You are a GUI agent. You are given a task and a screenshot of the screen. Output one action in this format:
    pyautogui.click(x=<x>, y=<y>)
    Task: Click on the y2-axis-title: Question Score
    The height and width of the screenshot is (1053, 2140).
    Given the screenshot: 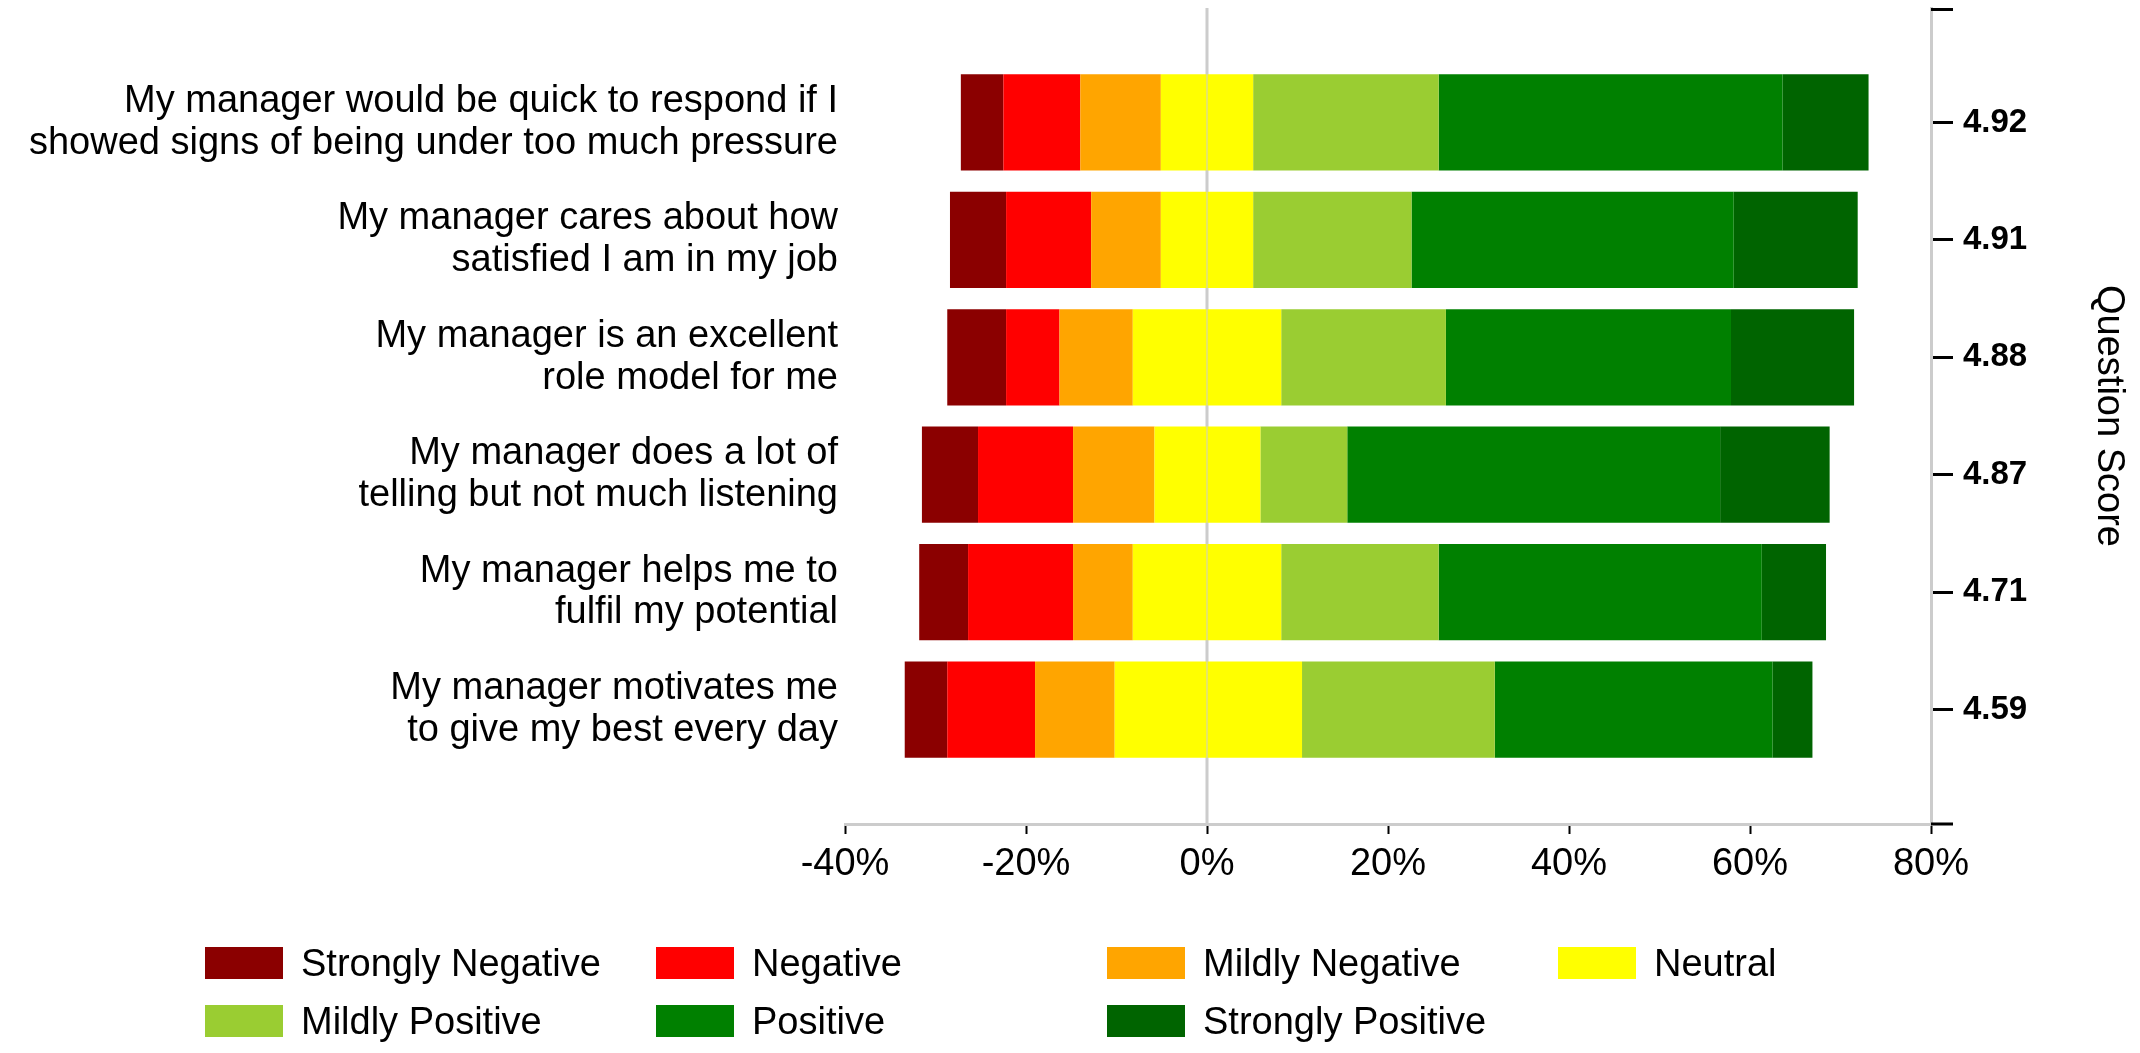 What is the action you would take?
    pyautogui.click(x=2110, y=416)
    